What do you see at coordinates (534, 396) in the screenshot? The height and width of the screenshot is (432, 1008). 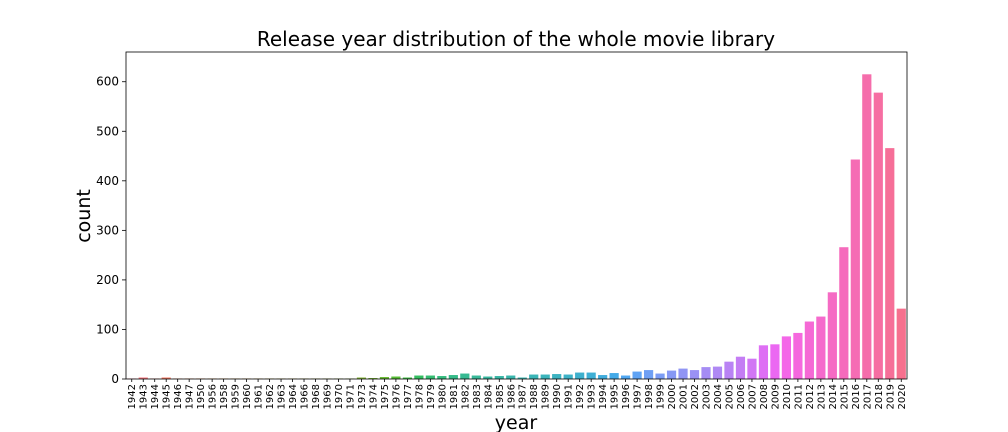 I see `x-tick-label-1988: 1988` at bounding box center [534, 396].